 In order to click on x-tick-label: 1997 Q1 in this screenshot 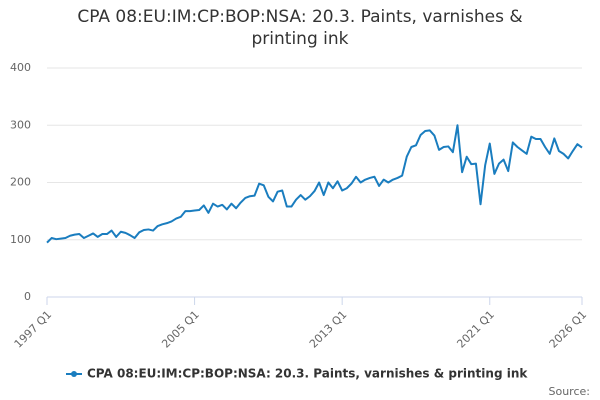, I will do `click(33, 329)`.